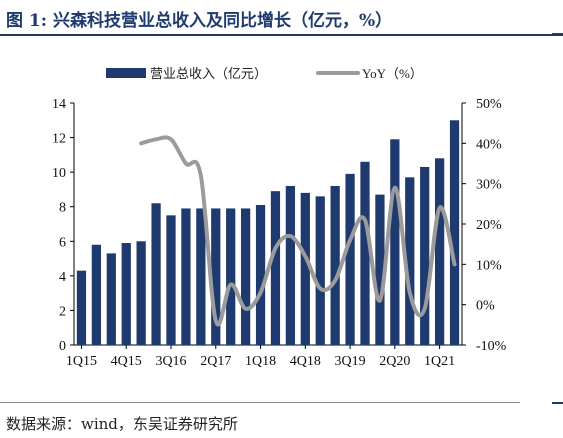 The height and width of the screenshot is (438, 563). What do you see at coordinates (62, 311) in the screenshot?
I see `left-axis-tick-label: 2` at bounding box center [62, 311].